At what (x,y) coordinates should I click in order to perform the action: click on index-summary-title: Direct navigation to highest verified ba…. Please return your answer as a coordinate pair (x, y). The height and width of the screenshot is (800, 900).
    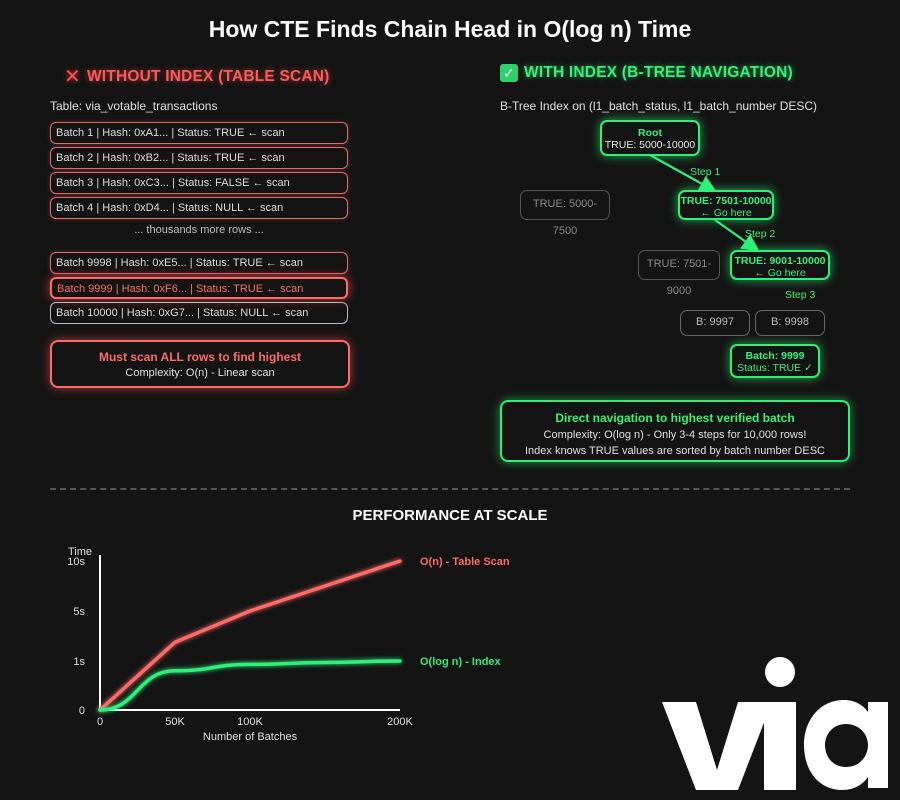
    Looking at the image, I should click on (675, 418).